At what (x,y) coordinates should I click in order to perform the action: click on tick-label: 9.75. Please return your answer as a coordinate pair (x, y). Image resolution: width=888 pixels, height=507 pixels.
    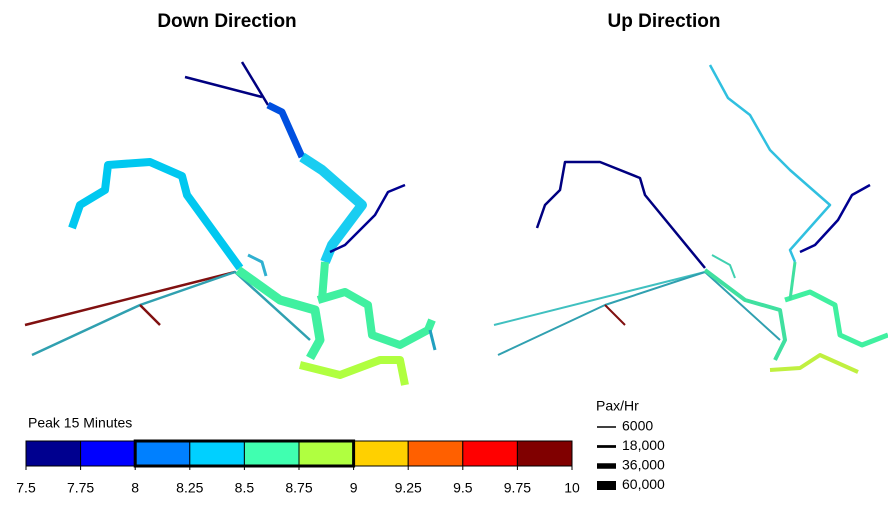
    Looking at the image, I should click on (517, 488).